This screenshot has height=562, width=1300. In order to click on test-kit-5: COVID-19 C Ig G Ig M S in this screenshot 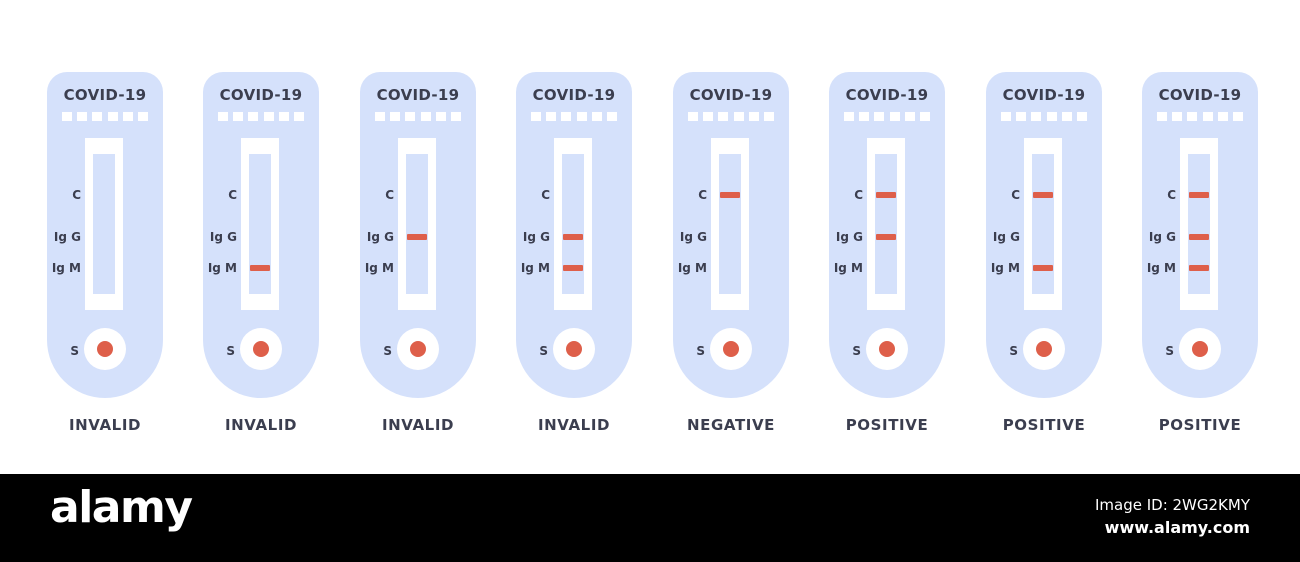, I will do `click(731, 235)`.